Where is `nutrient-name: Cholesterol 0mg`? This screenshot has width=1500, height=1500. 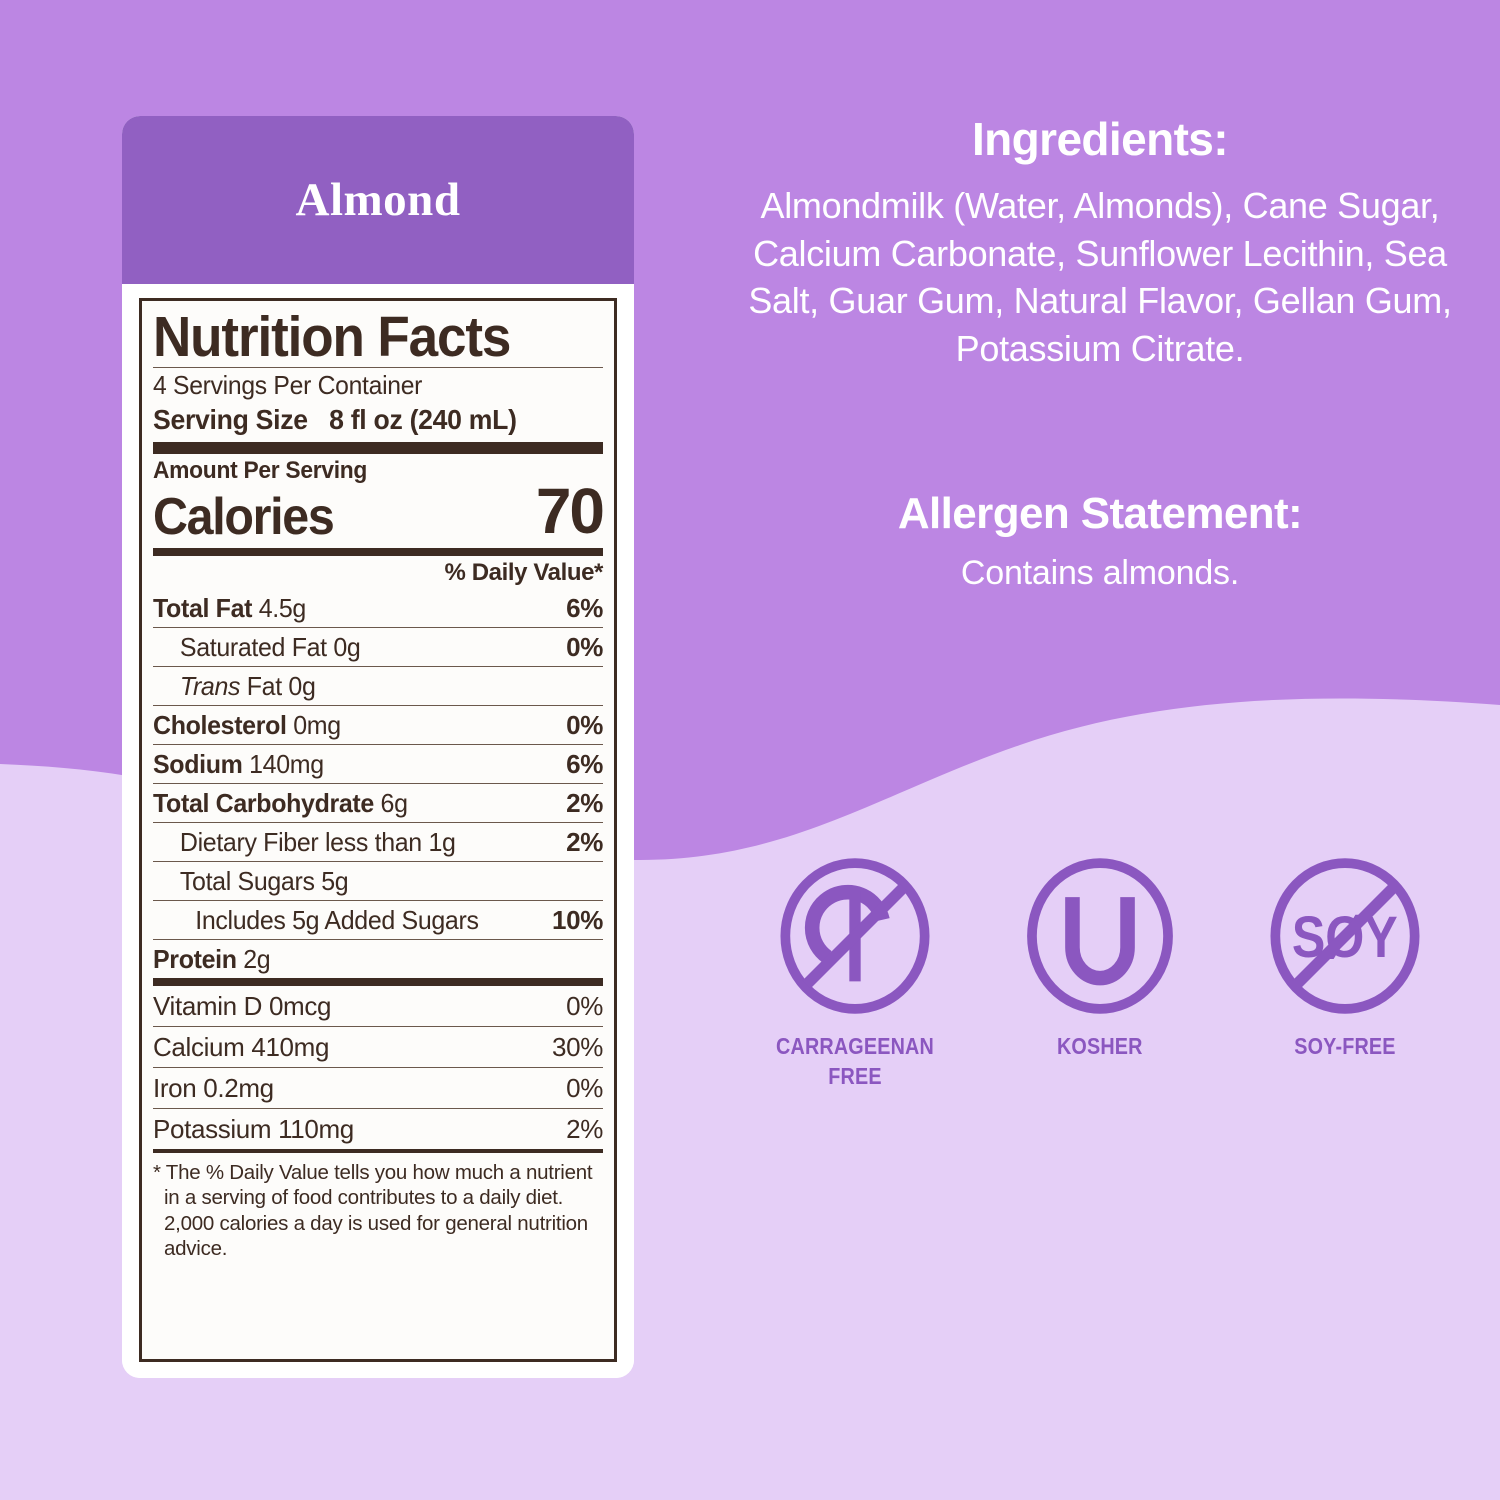 nutrient-name: Cholesterol 0mg is located at coordinates (247, 724).